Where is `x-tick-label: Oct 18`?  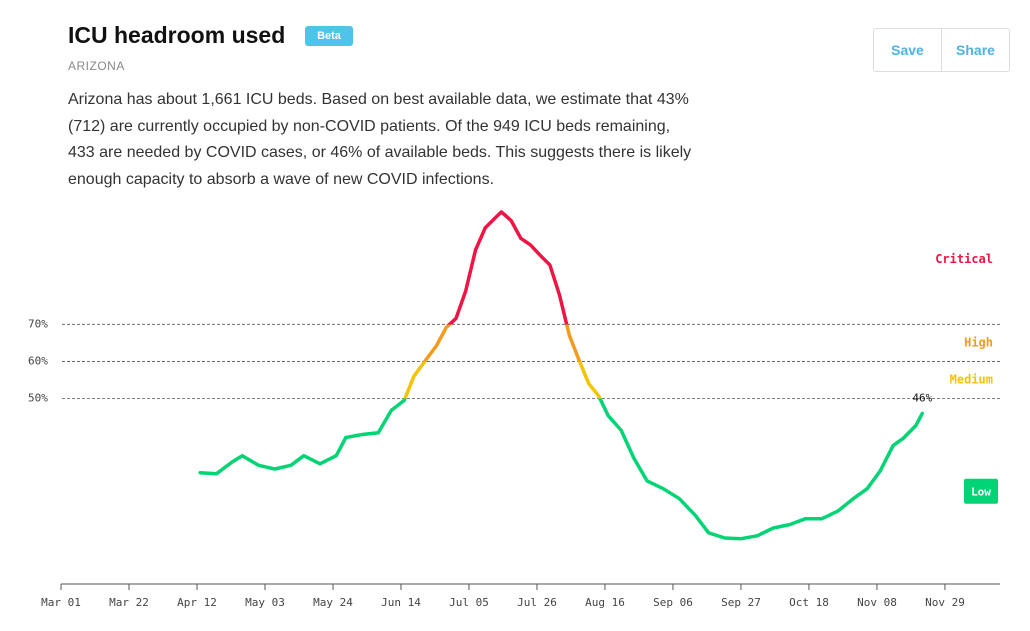 x-tick-label: Oct 18 is located at coordinates (809, 602).